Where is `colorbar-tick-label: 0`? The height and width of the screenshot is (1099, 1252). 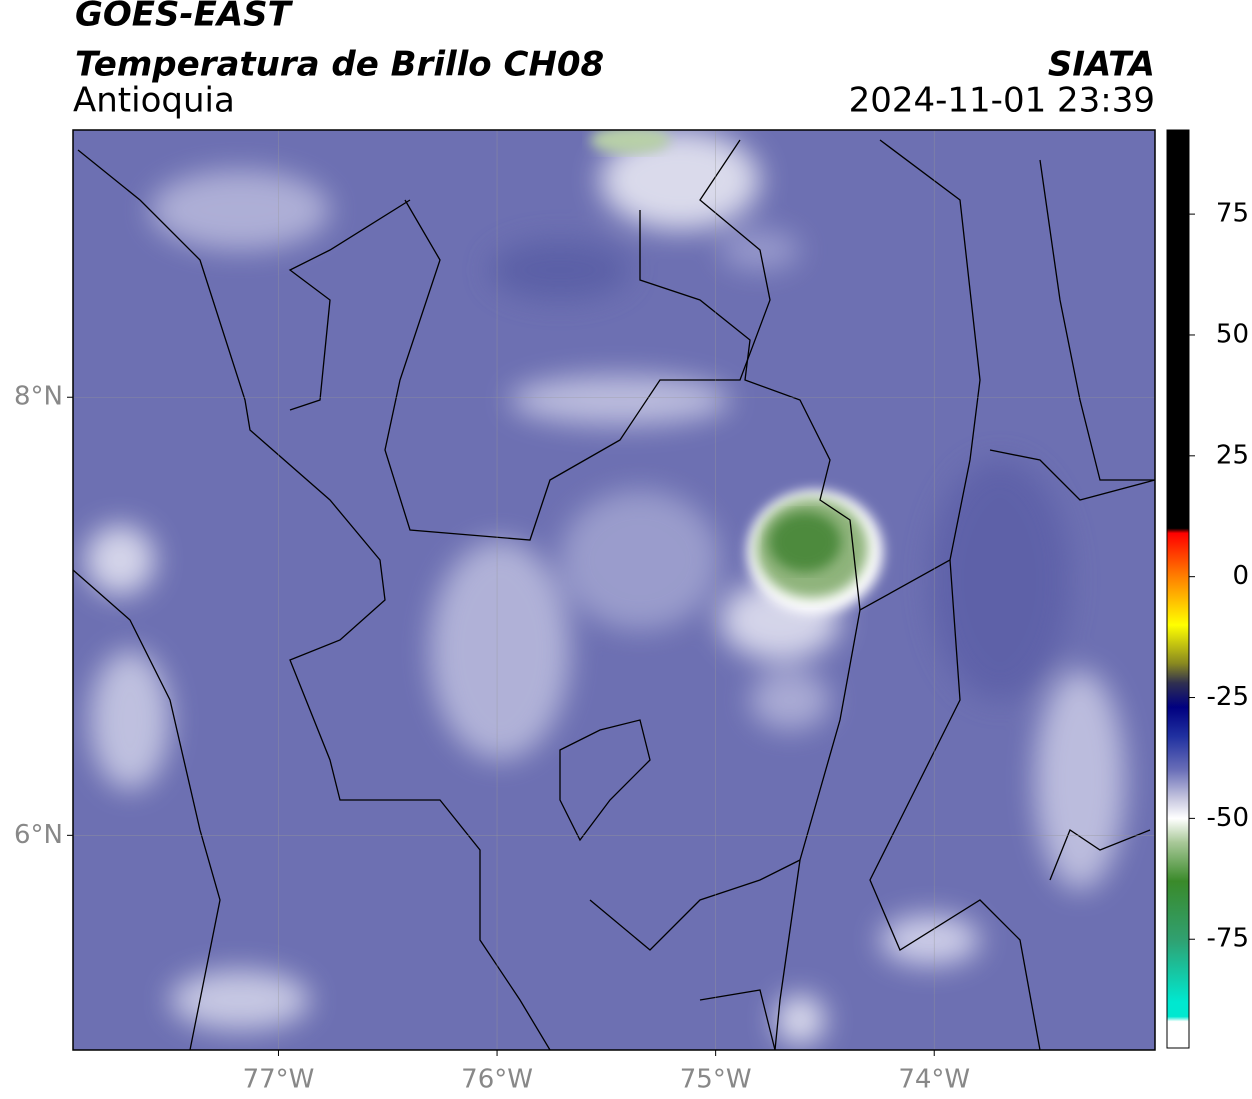
colorbar-tick-label: 0 is located at coordinates (1240, 576).